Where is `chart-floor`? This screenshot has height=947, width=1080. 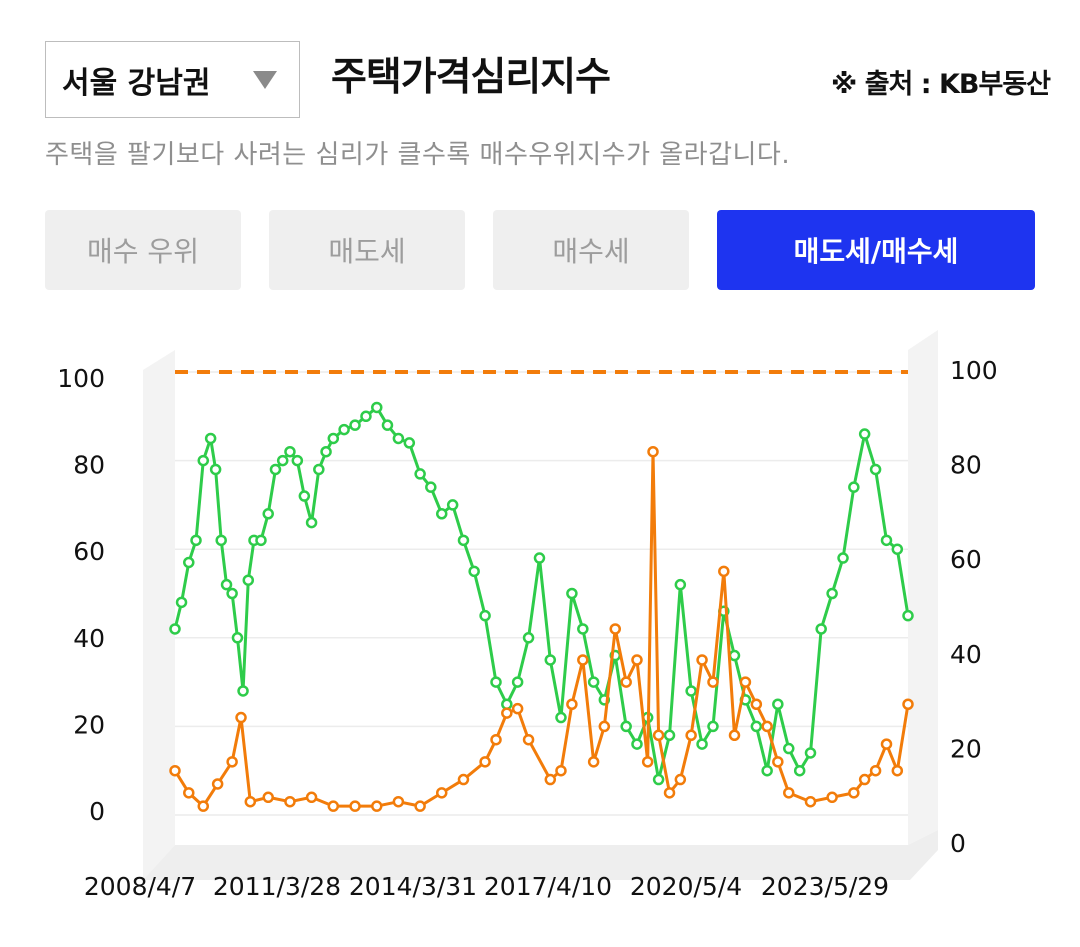
chart-floor is located at coordinates (540, 855).